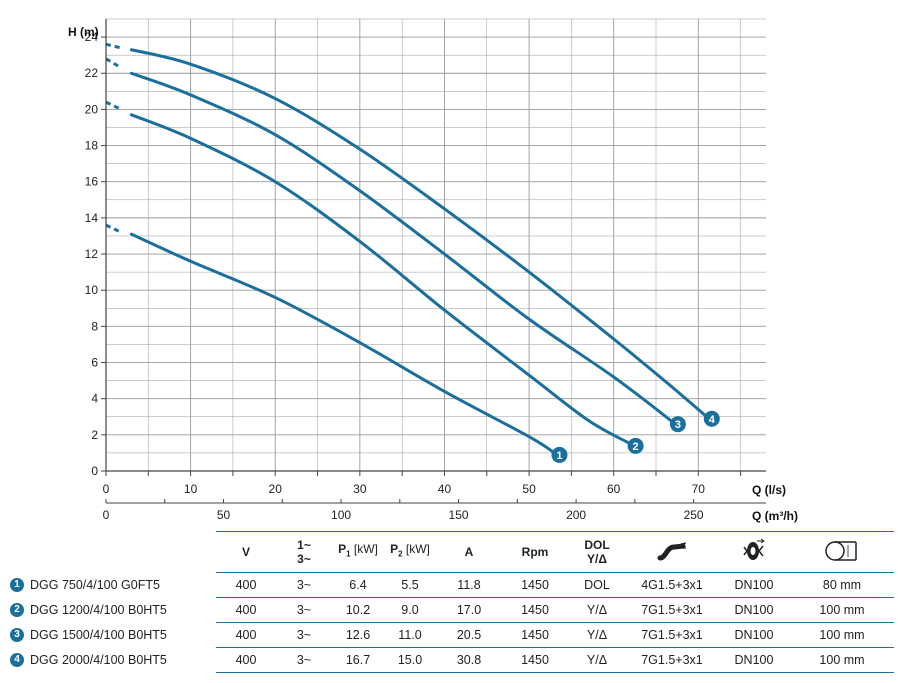  Describe the element at coordinates (678, 425) in the screenshot. I see `curve-3-label: 3` at that location.